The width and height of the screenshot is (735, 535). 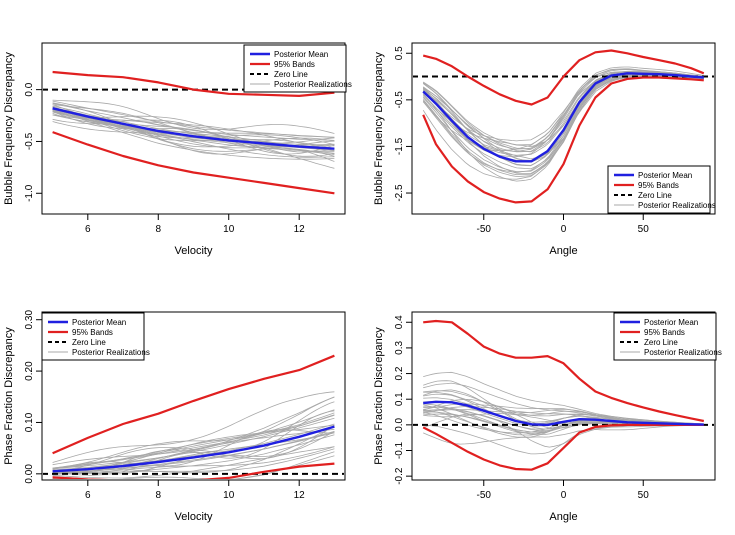 What do you see at coordinates (399, 146) in the screenshot?
I see `y-tick-label: -1.5` at bounding box center [399, 146].